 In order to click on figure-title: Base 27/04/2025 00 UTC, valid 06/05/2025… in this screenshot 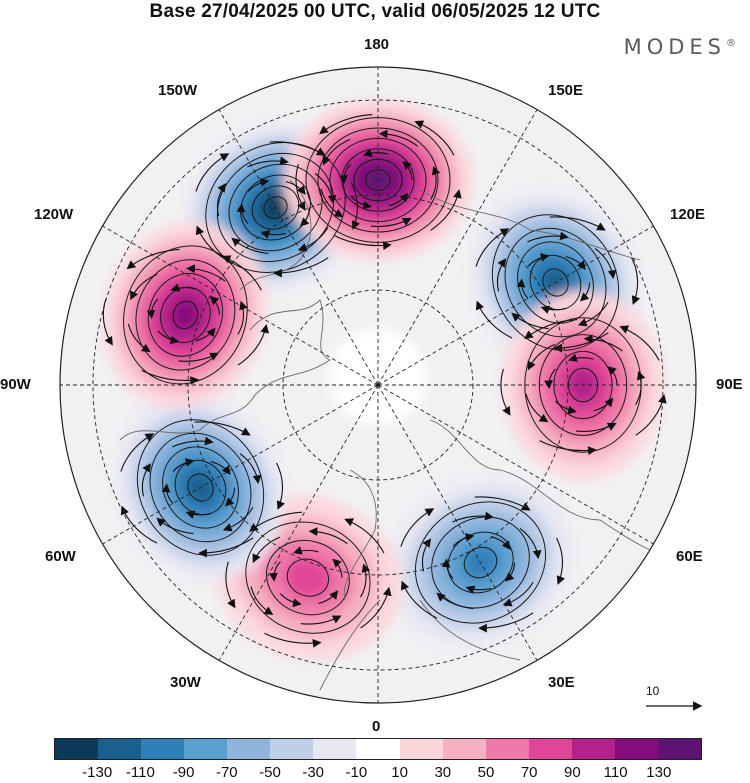, I will do `click(375, 11)`.